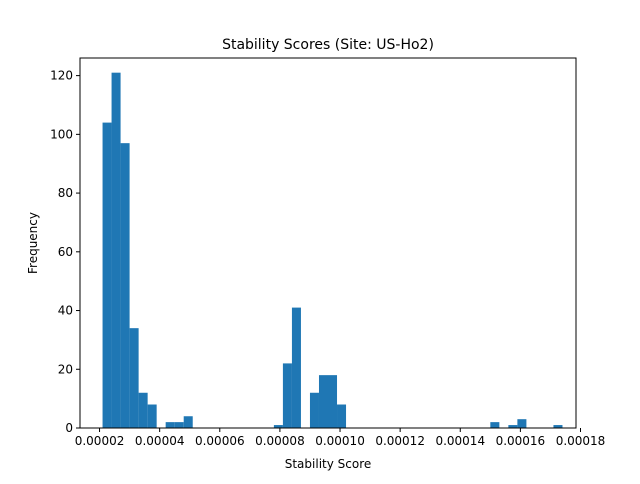  What do you see at coordinates (33, 243) in the screenshot?
I see `y-axis-label: Frequency` at bounding box center [33, 243].